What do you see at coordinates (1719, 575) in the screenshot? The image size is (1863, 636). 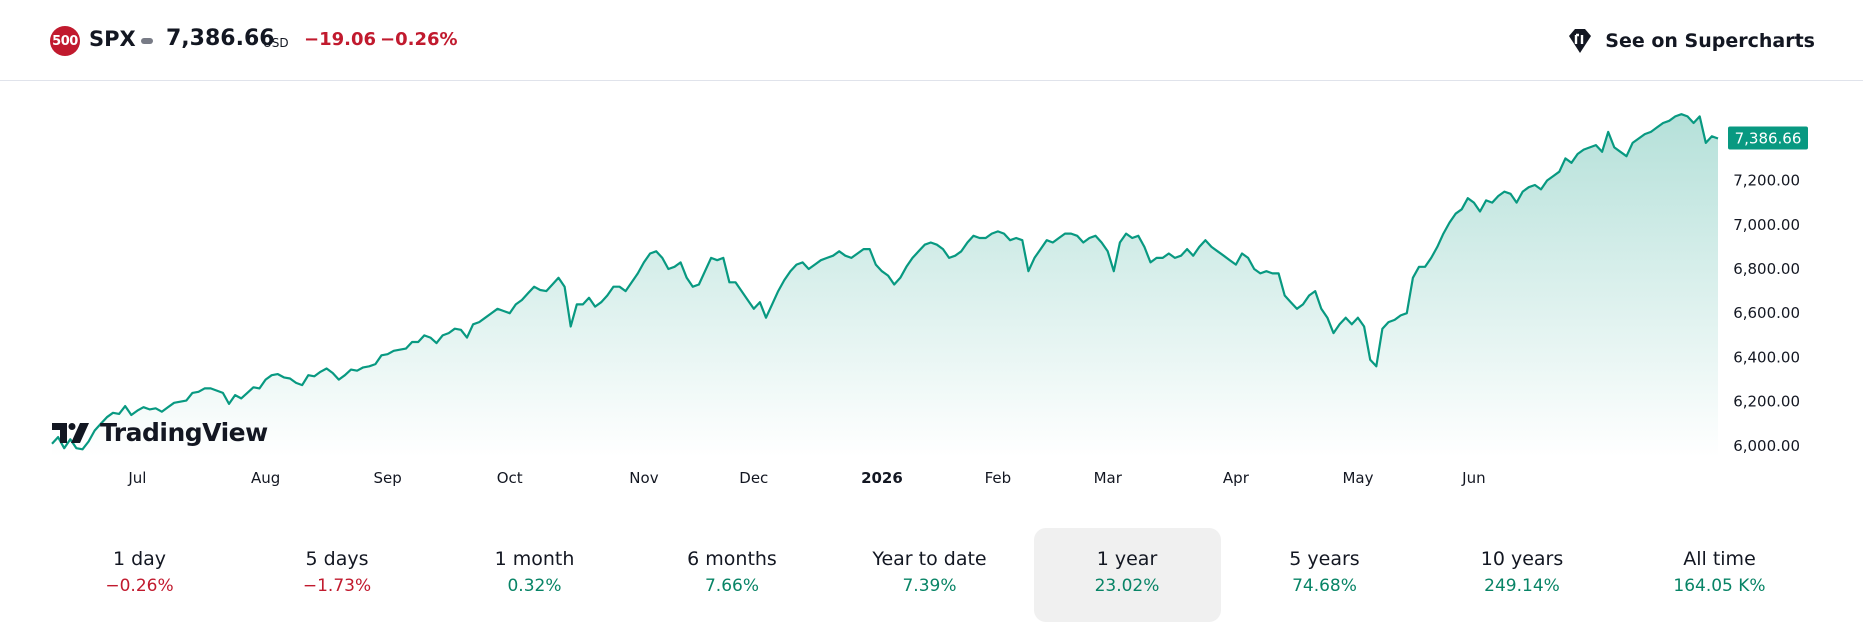 I see `period-button-all-time: All time 164.05 K%` at bounding box center [1719, 575].